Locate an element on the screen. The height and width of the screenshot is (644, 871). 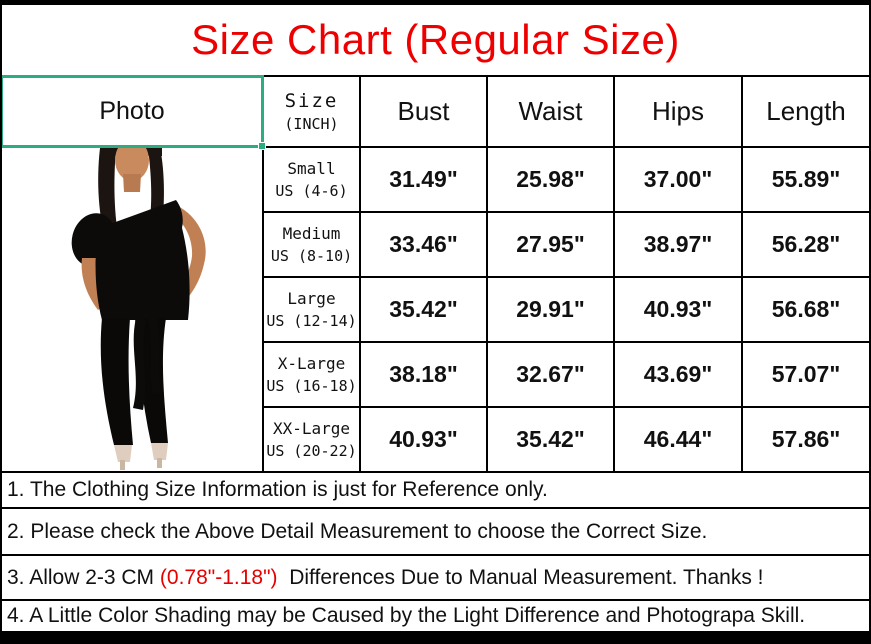
waist-value: 29.91" is located at coordinates (550, 309).